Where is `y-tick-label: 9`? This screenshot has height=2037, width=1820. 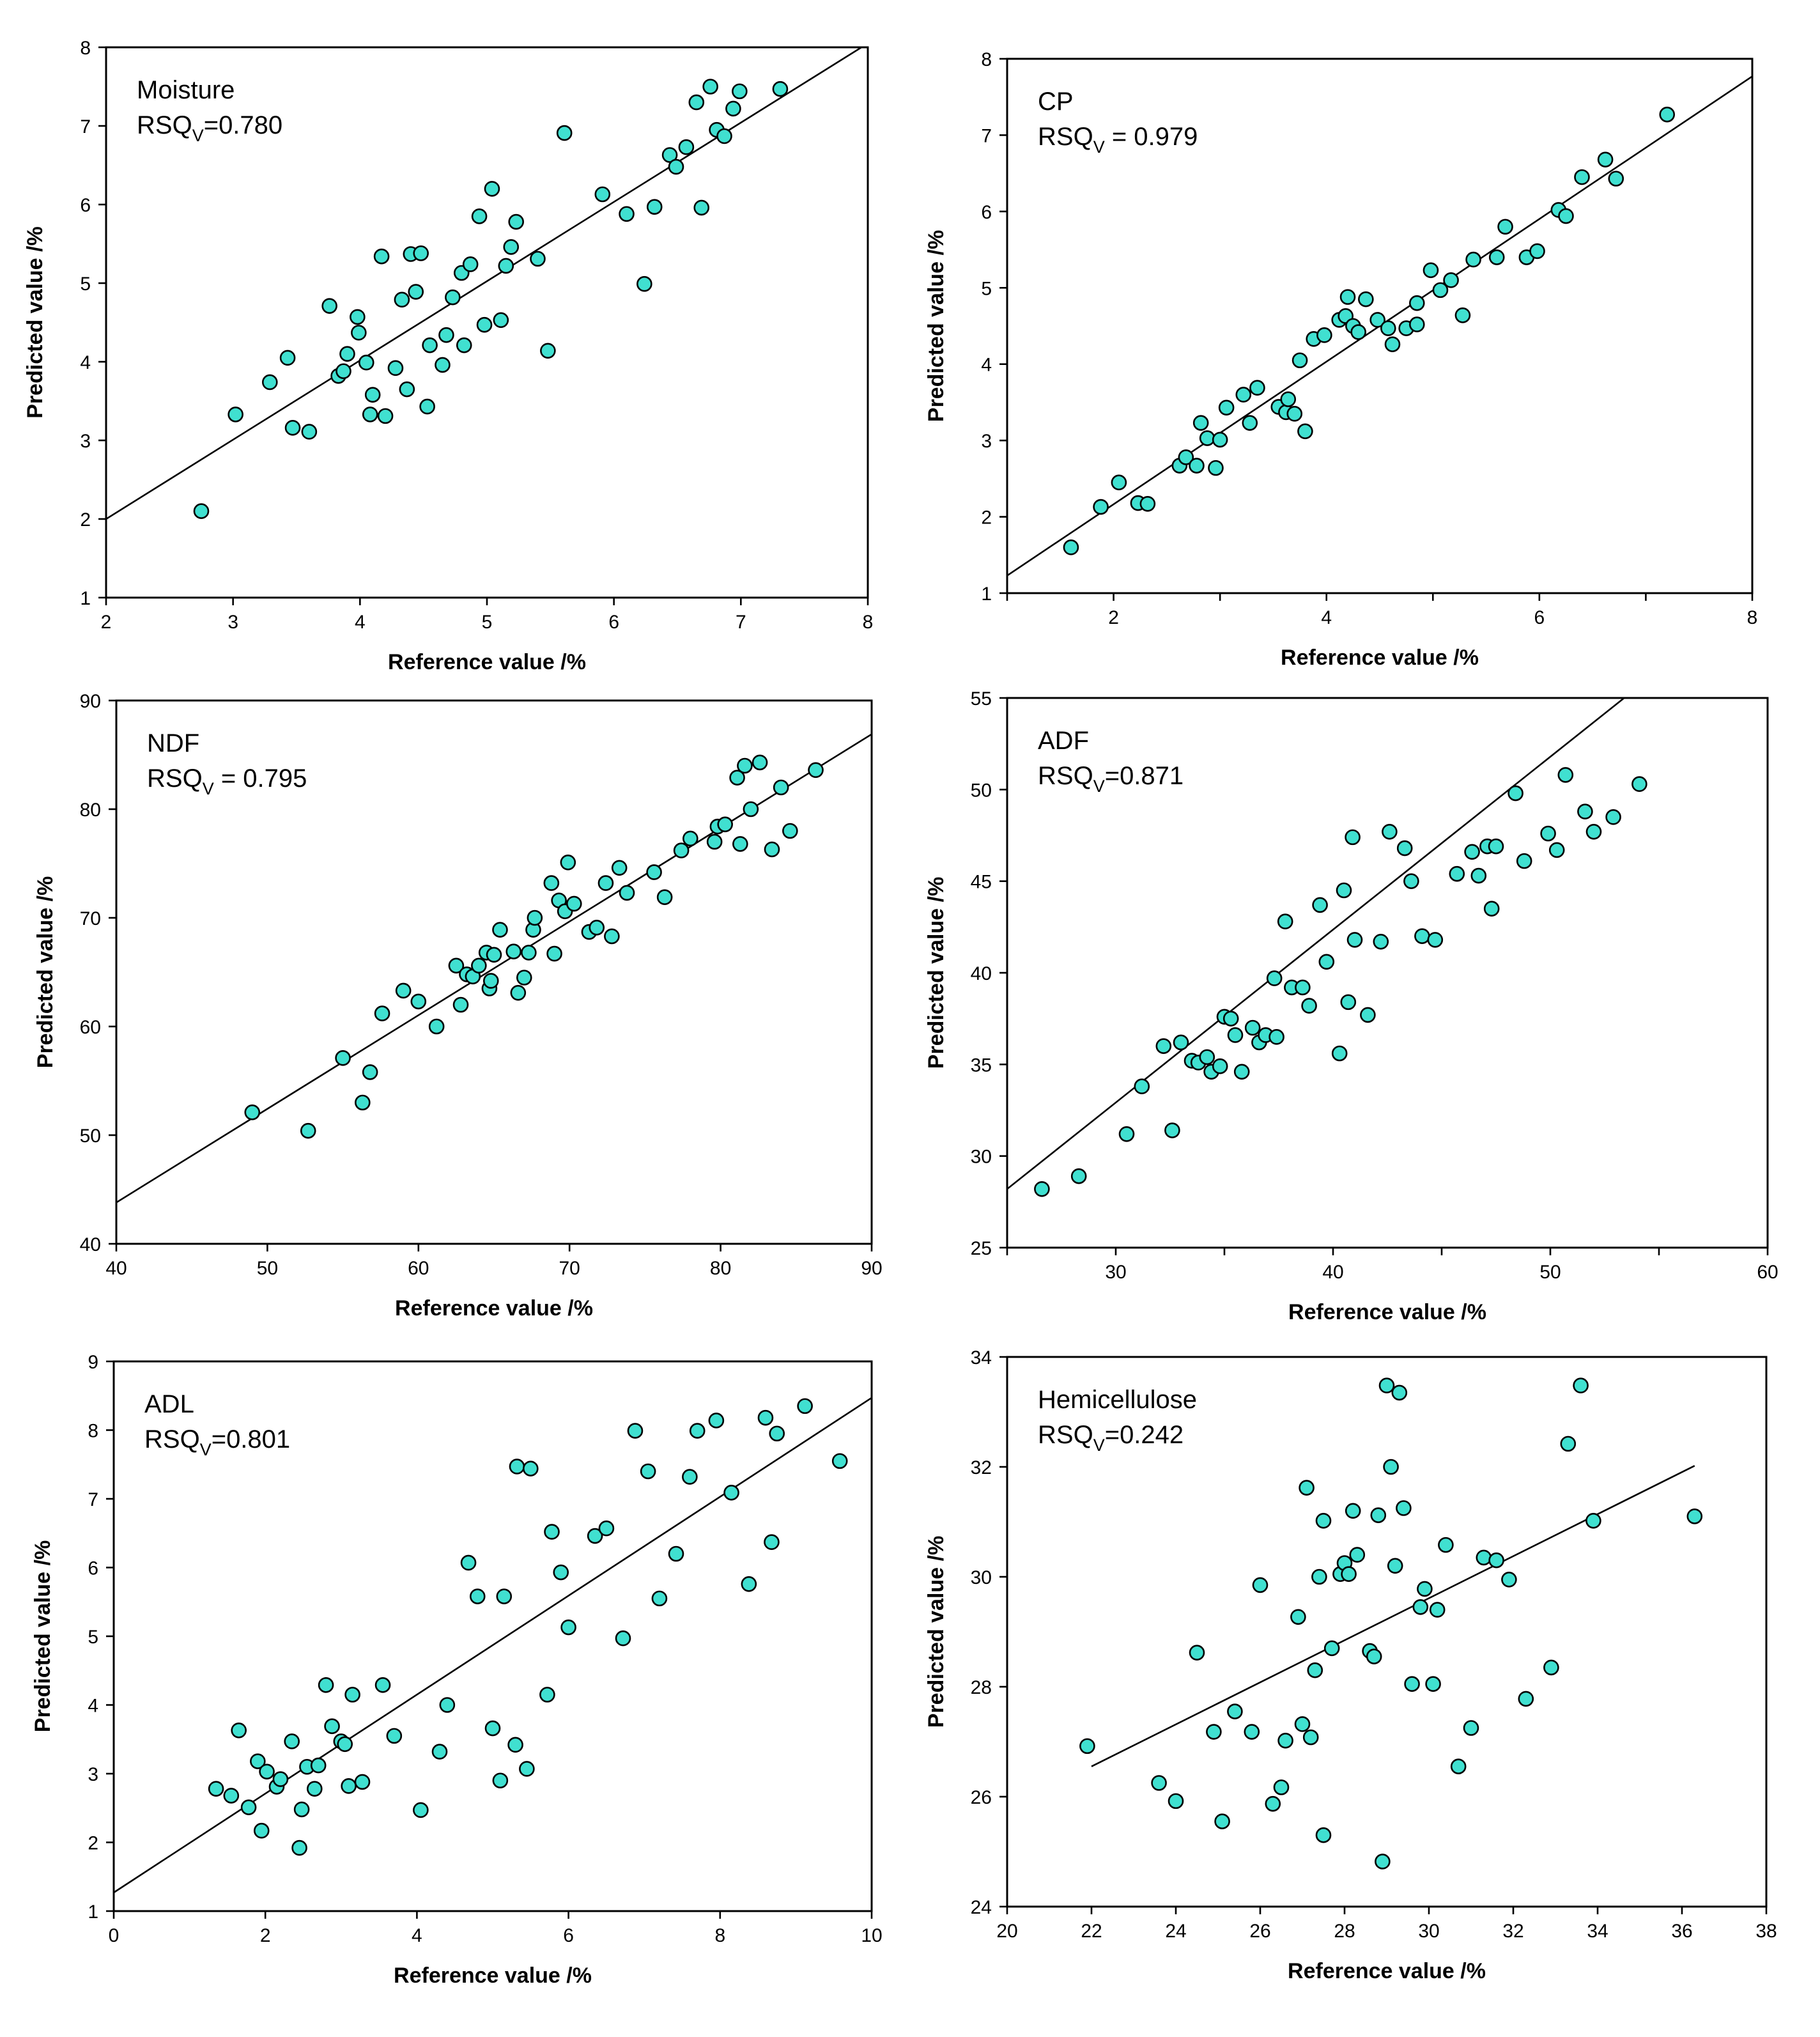
y-tick-label: 9 is located at coordinates (93, 1362).